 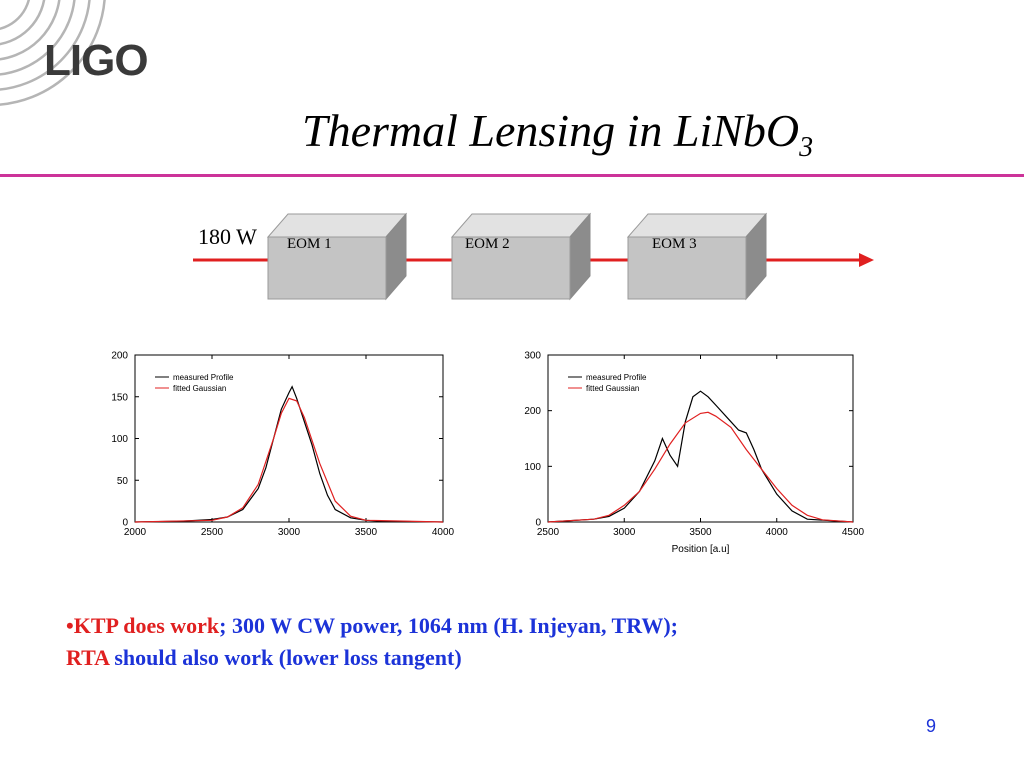 What do you see at coordinates (212, 532) in the screenshot?
I see `chart-1-xtick-label: 2500` at bounding box center [212, 532].